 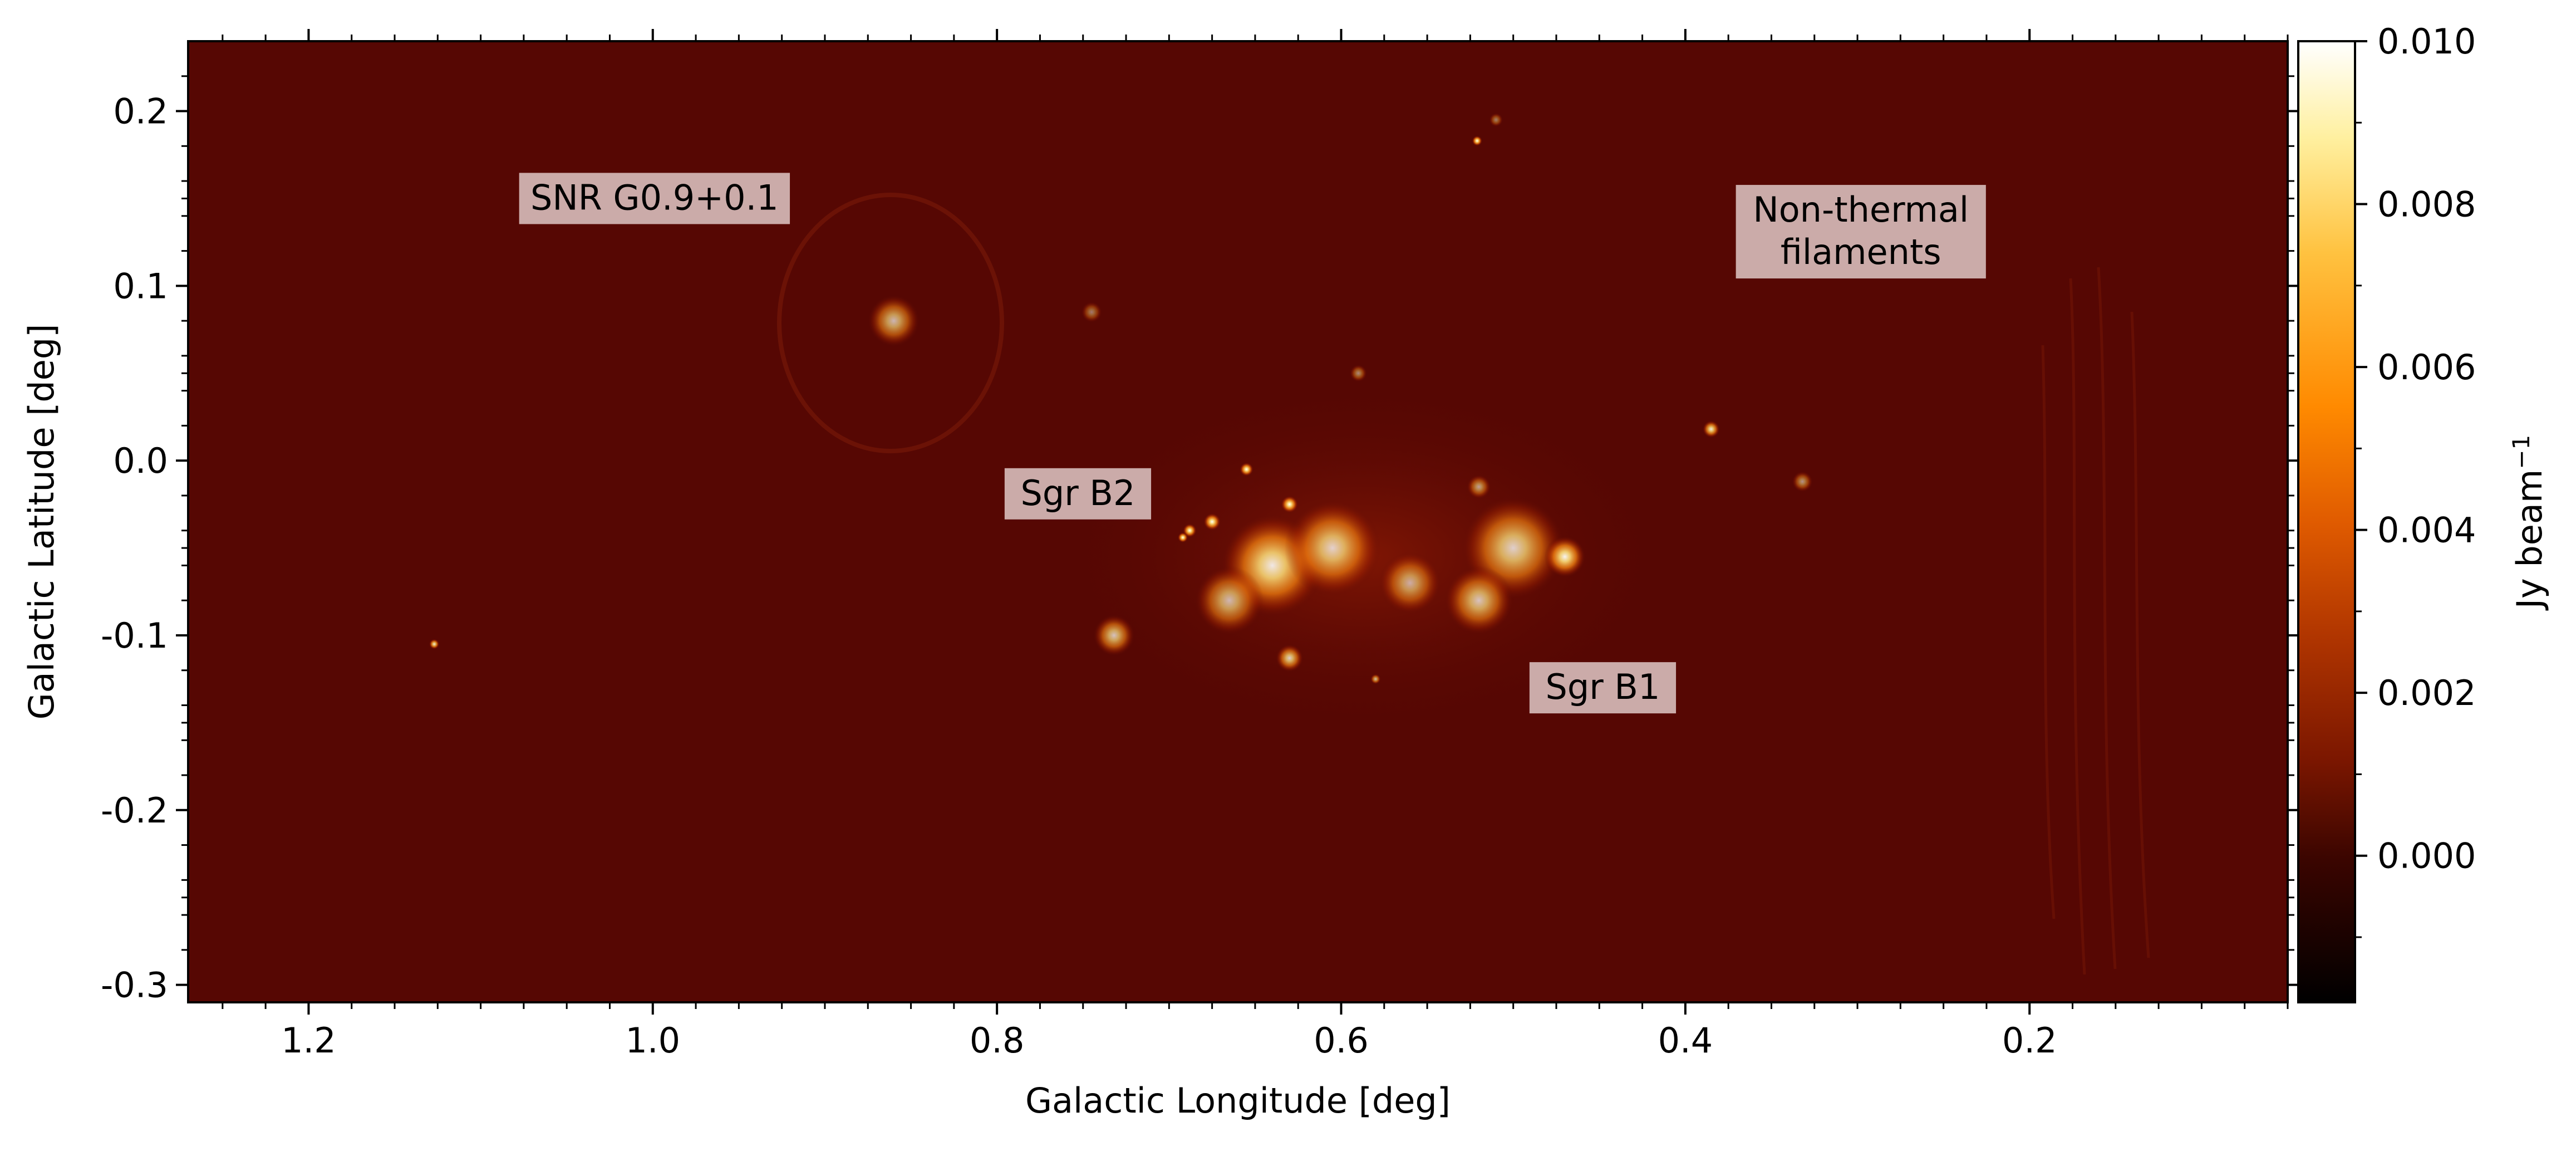 What do you see at coordinates (652, 1040) in the screenshot?
I see `x-tick-label: 1.0` at bounding box center [652, 1040].